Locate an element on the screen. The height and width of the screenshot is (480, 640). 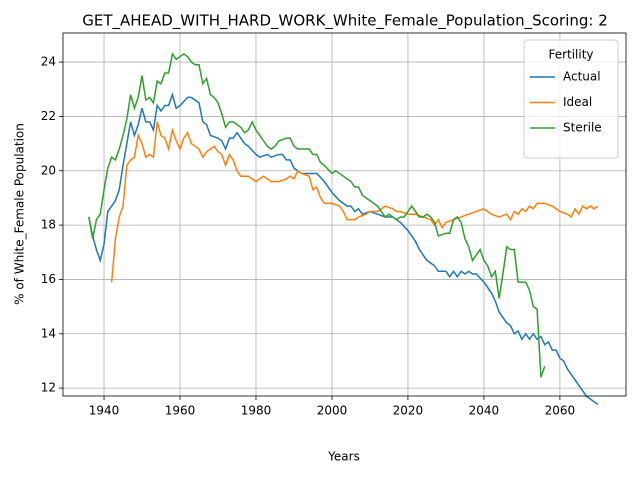
y-axis-label: % of White_Female Population is located at coordinates (20, 214).